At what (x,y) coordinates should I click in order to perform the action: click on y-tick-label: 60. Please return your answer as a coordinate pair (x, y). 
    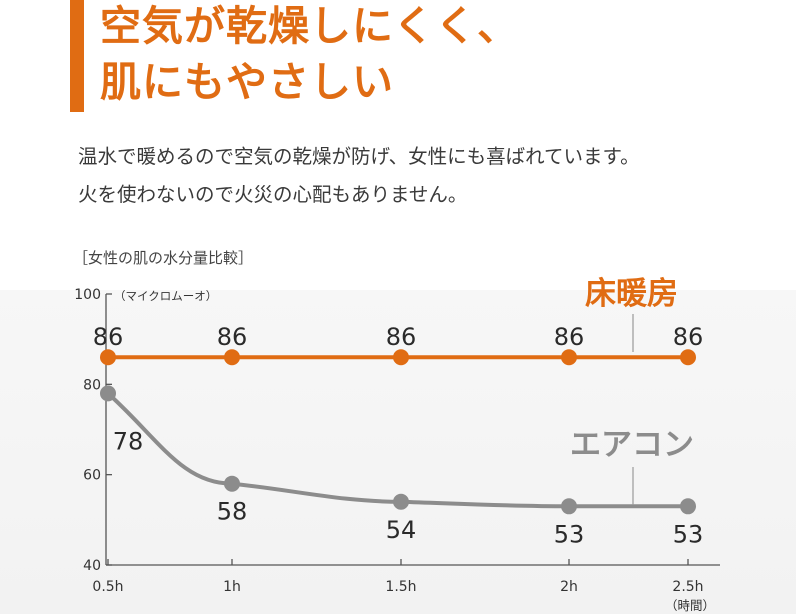
    Looking at the image, I should click on (92, 476).